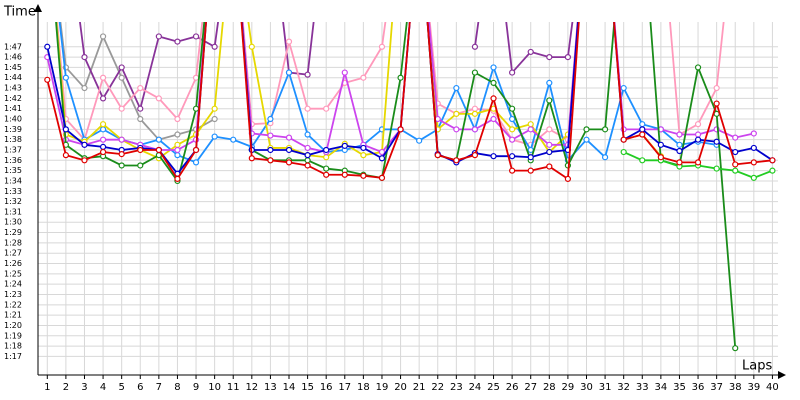 The width and height of the screenshot is (800, 400). What do you see at coordinates (623, 387) in the screenshot?
I see `x-tick-label: 32` at bounding box center [623, 387].